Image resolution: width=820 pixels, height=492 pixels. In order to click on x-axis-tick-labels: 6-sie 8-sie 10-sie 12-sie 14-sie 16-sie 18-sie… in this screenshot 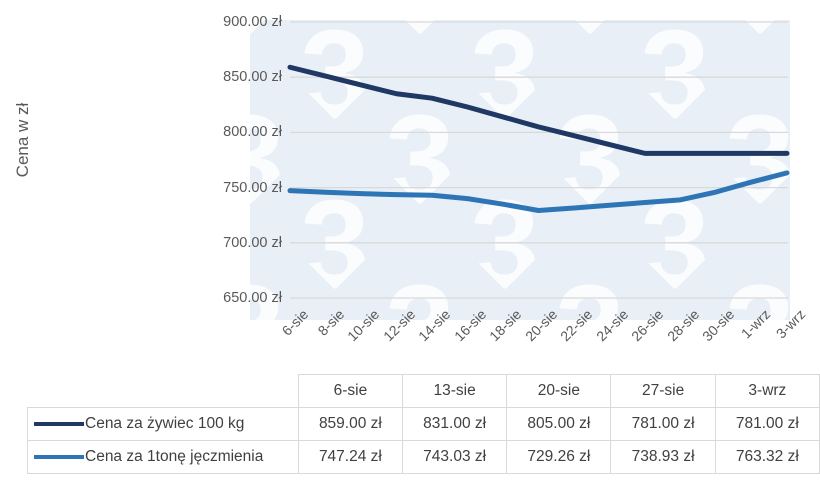, I will do `click(410, 335)`.